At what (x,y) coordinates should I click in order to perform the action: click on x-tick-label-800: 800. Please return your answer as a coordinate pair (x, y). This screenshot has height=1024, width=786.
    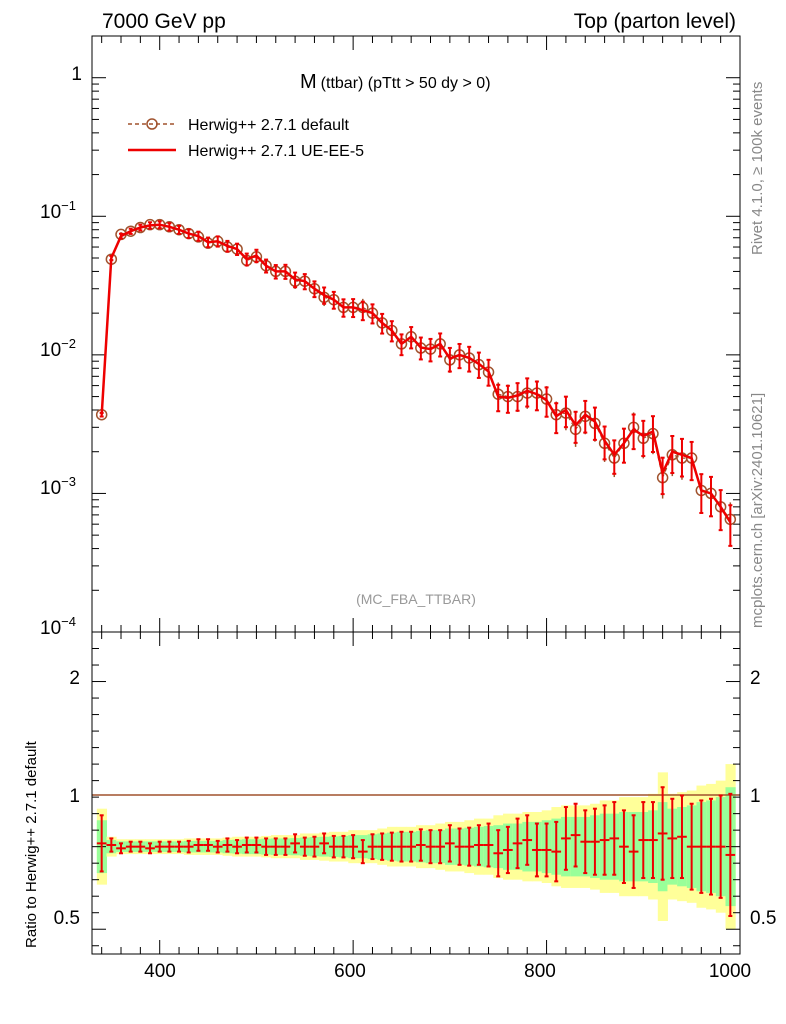
    Looking at the image, I should click on (540, 971).